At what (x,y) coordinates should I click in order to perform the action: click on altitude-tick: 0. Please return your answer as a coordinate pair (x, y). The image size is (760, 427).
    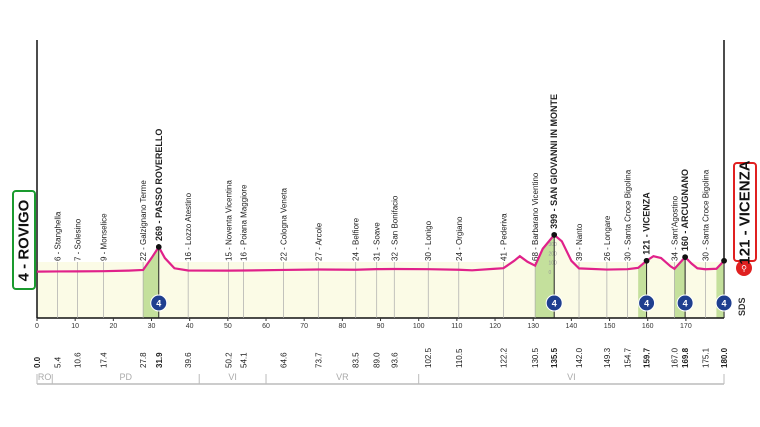
    Looking at the image, I should click on (549, 273).